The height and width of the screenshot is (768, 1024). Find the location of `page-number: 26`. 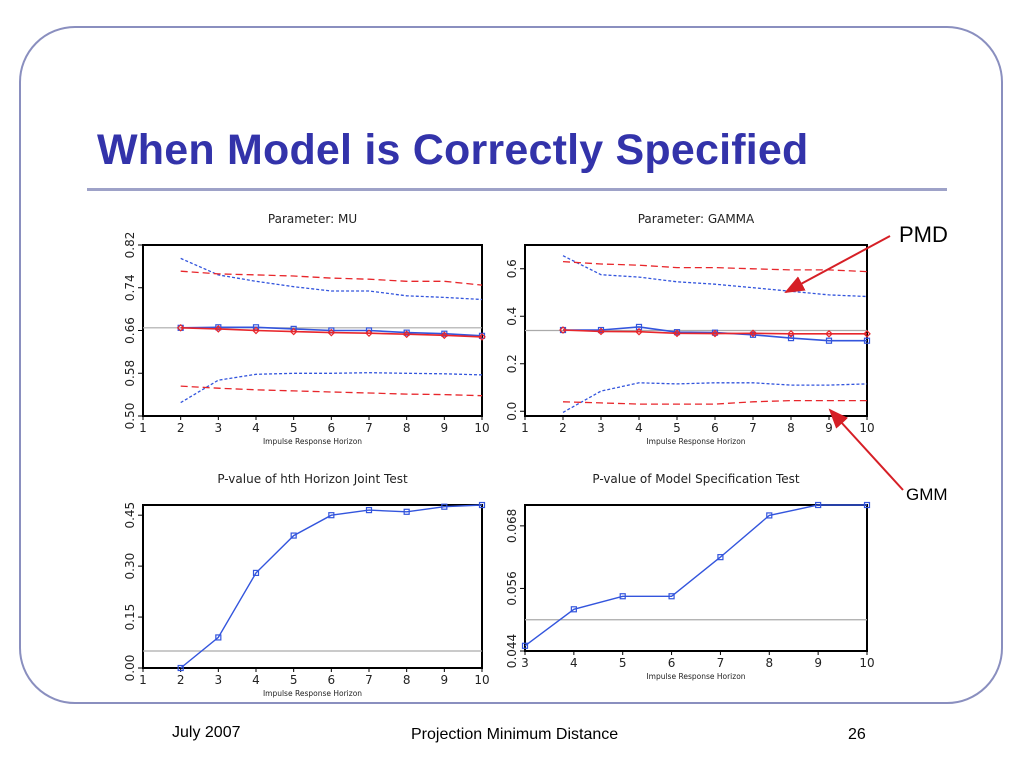

page-number: 26 is located at coordinates (857, 734).